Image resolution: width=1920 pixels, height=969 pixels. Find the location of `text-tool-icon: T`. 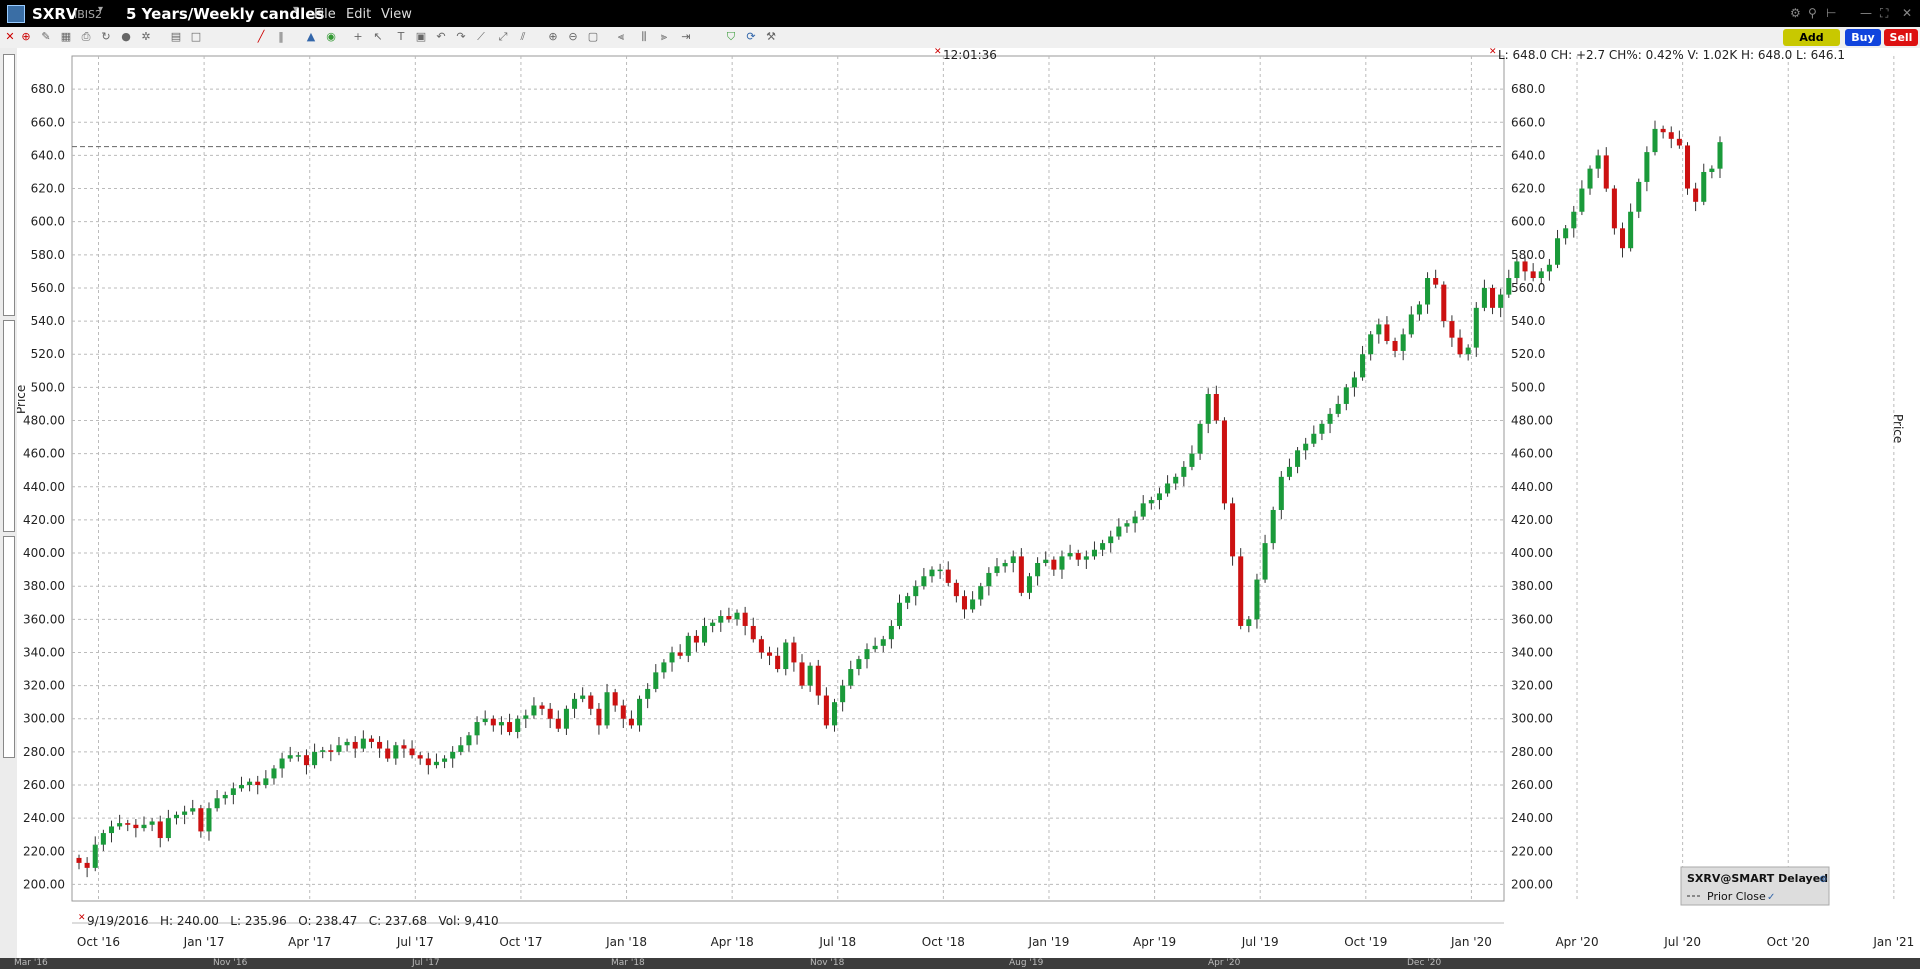

text-tool-icon: T is located at coordinates (401, 36).